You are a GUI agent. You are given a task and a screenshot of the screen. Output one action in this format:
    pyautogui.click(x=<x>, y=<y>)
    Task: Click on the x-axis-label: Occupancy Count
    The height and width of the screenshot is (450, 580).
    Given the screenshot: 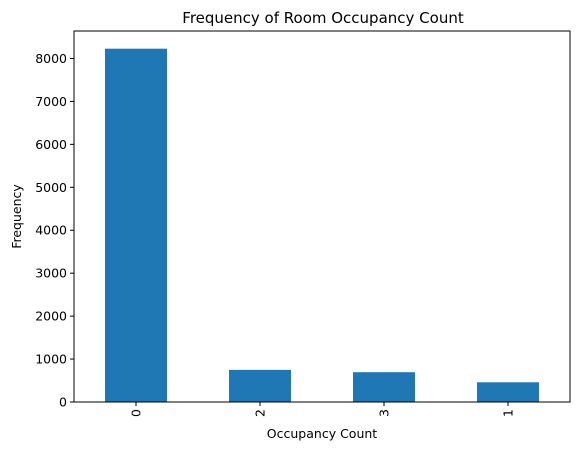 What is the action you would take?
    pyautogui.click(x=322, y=433)
    